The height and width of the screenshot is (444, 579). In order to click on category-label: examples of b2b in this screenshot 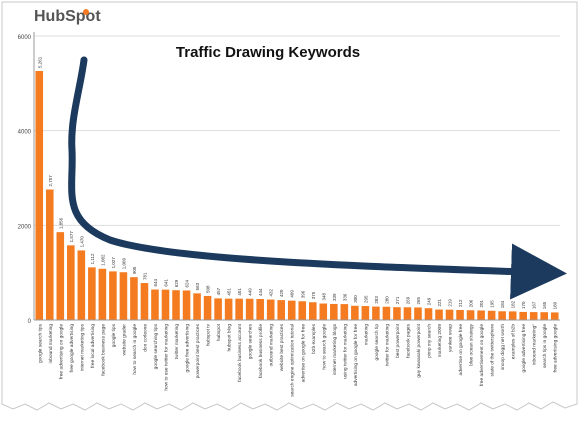, I will do `click(514, 342)`.